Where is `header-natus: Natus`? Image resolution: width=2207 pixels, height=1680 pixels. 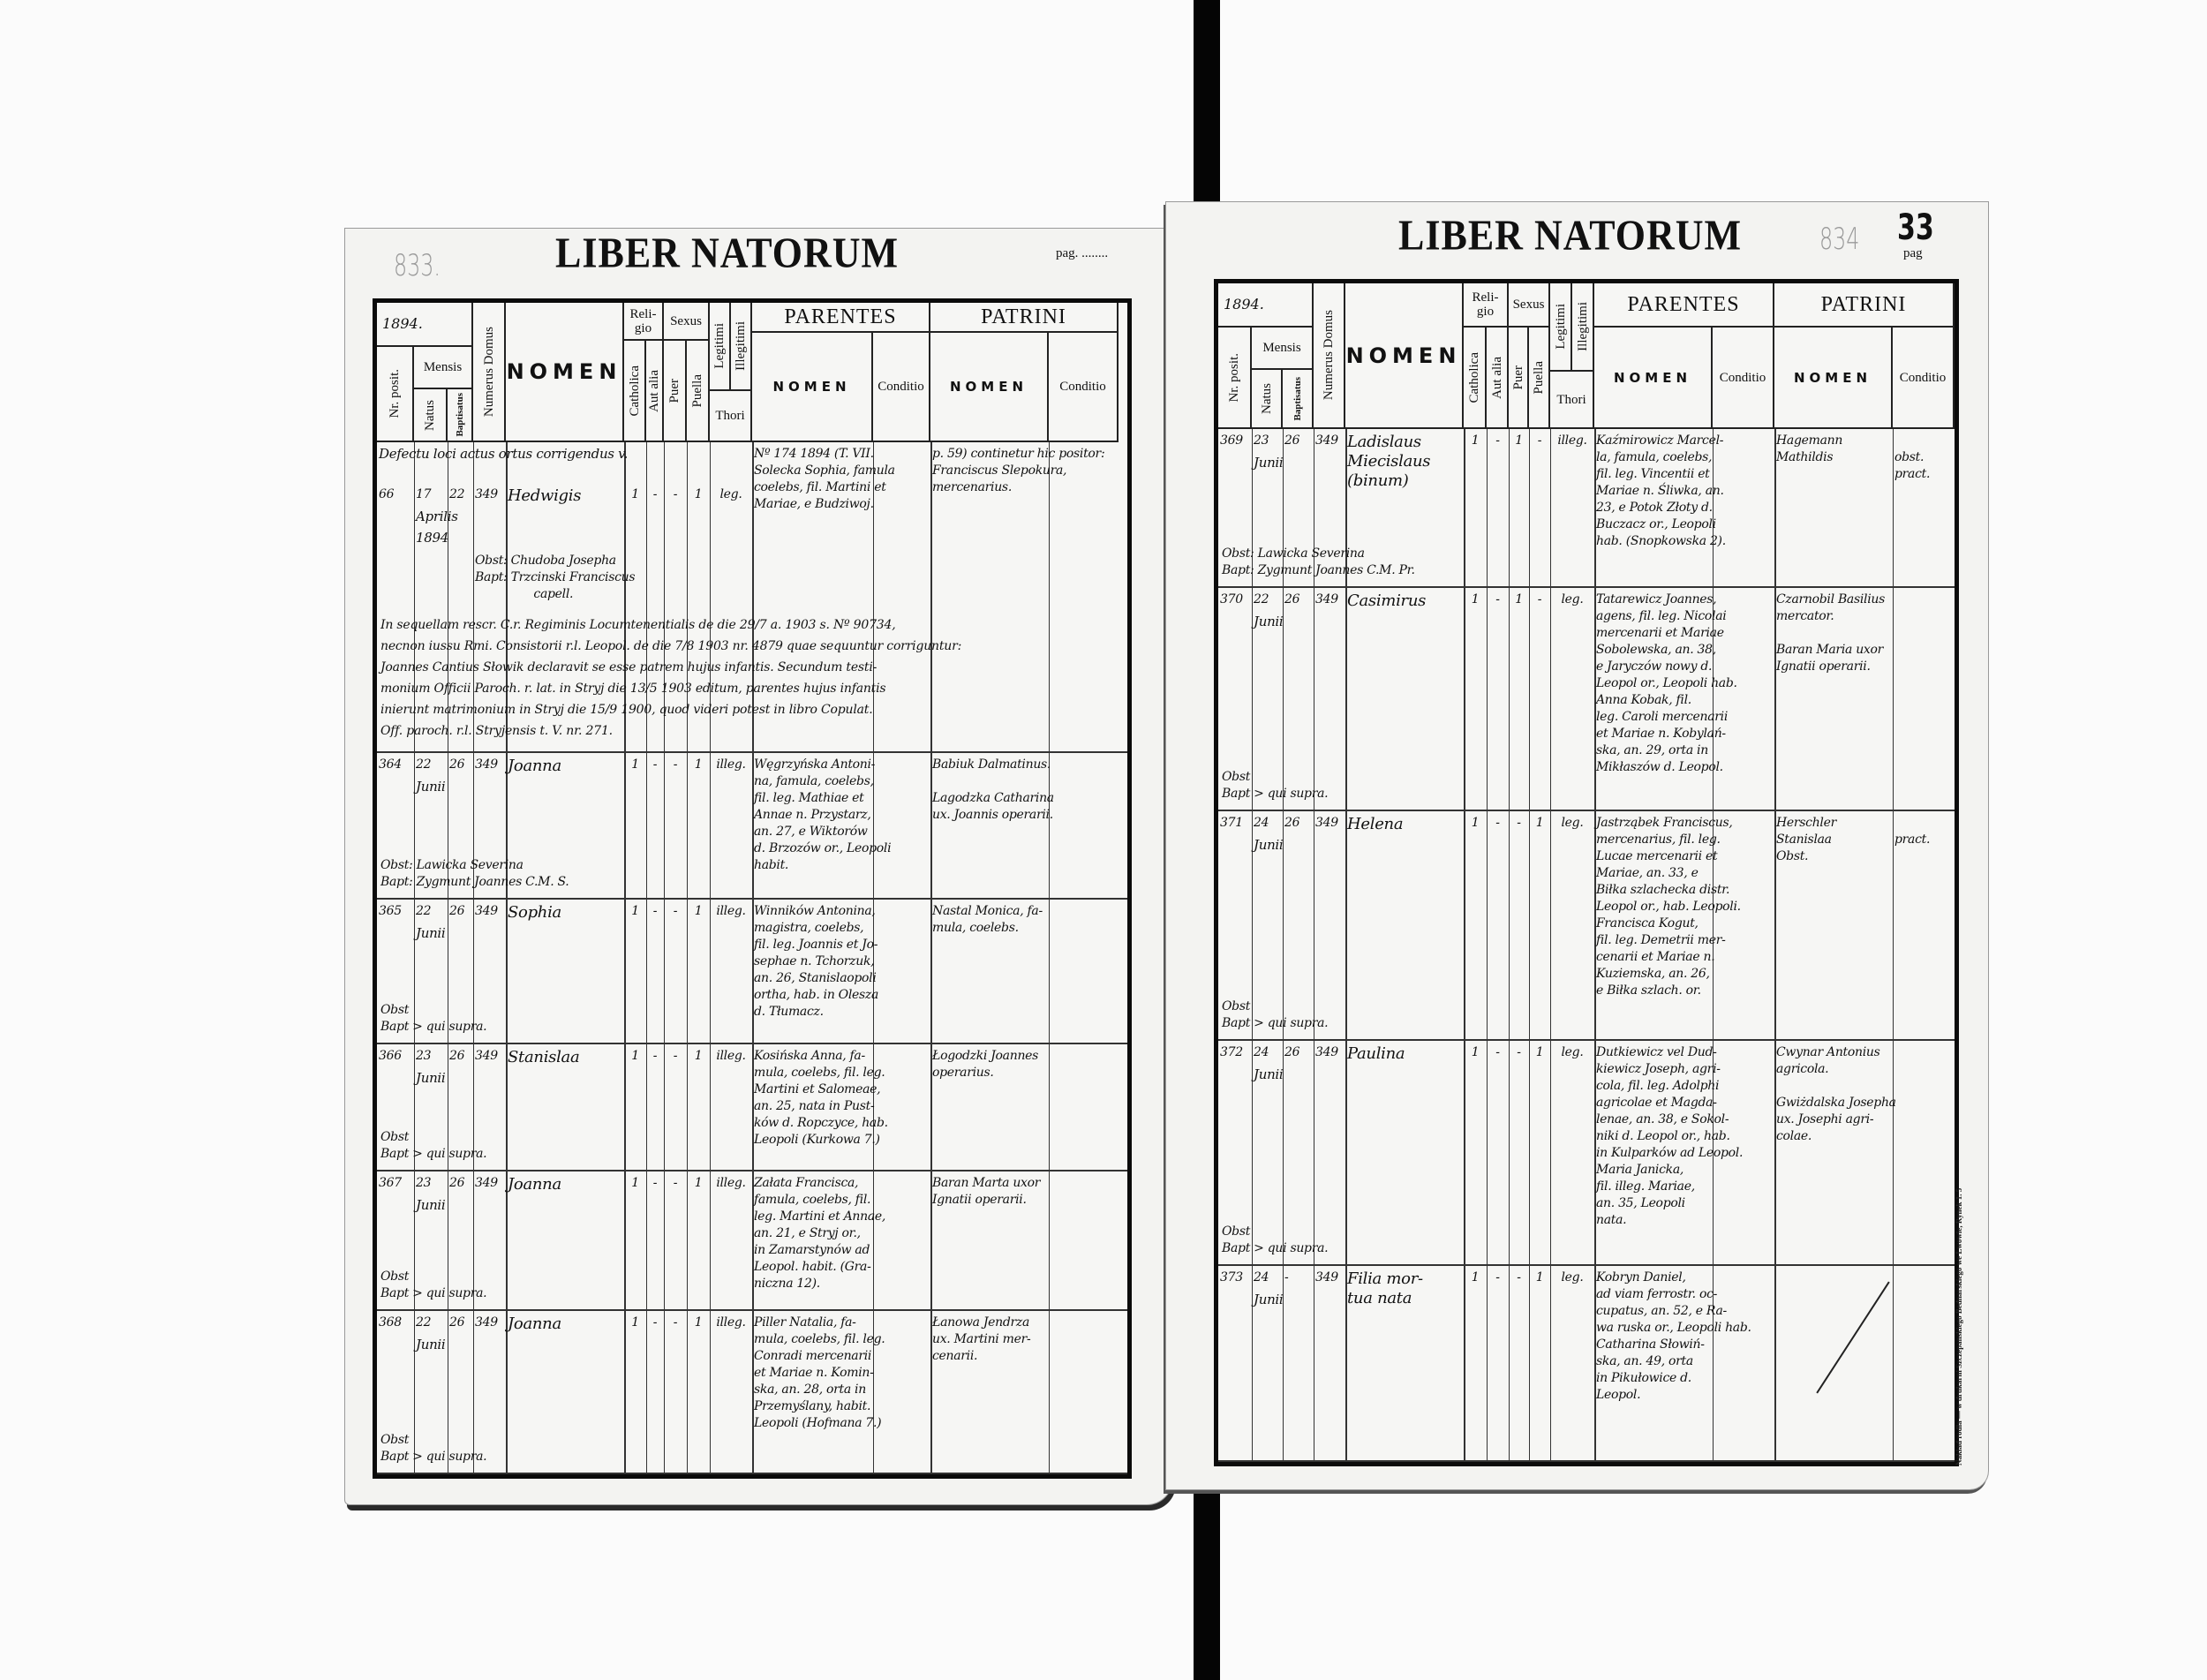 header-natus: Natus is located at coordinates (1267, 399).